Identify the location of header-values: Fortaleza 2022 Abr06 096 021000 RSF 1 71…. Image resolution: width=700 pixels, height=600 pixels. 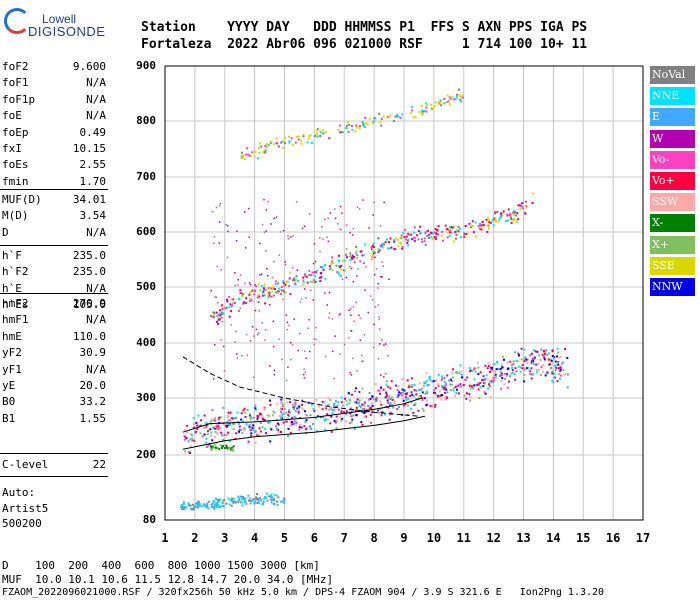
(364, 44).